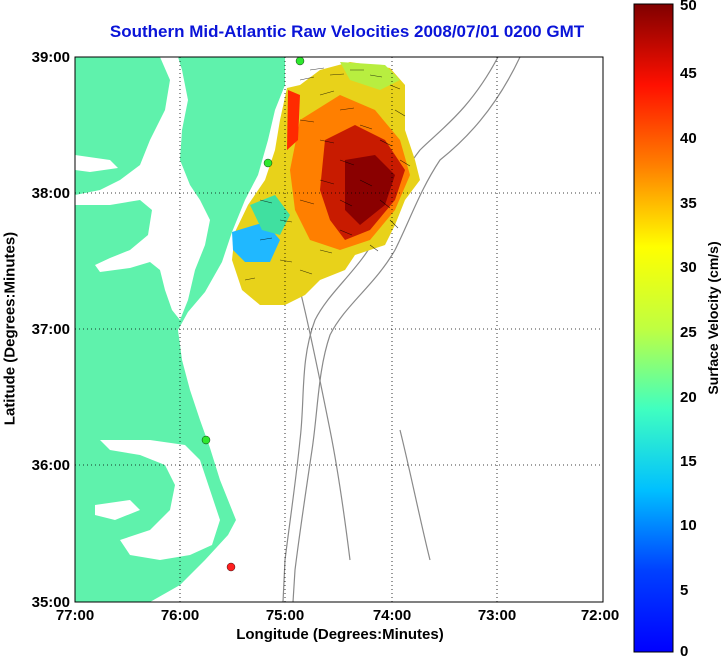 This screenshot has height=659, width=724. Describe the element at coordinates (268, 163) in the screenshot. I see `mid-station` at that location.